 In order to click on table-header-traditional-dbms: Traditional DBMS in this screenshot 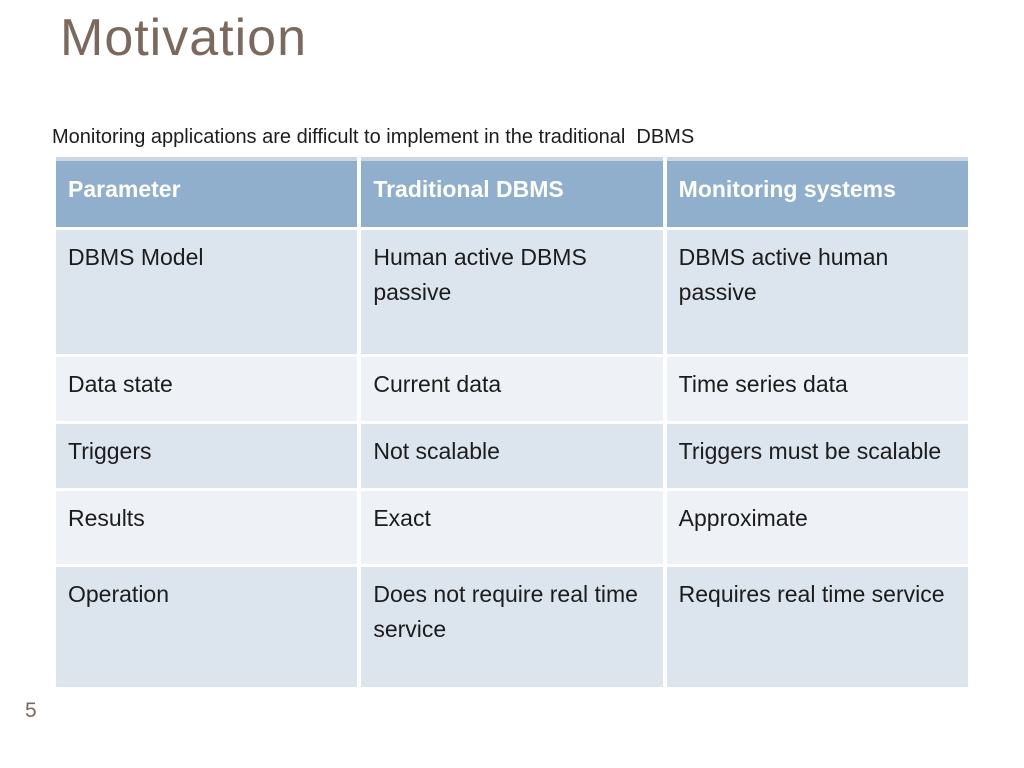, I will do `click(512, 192)`.